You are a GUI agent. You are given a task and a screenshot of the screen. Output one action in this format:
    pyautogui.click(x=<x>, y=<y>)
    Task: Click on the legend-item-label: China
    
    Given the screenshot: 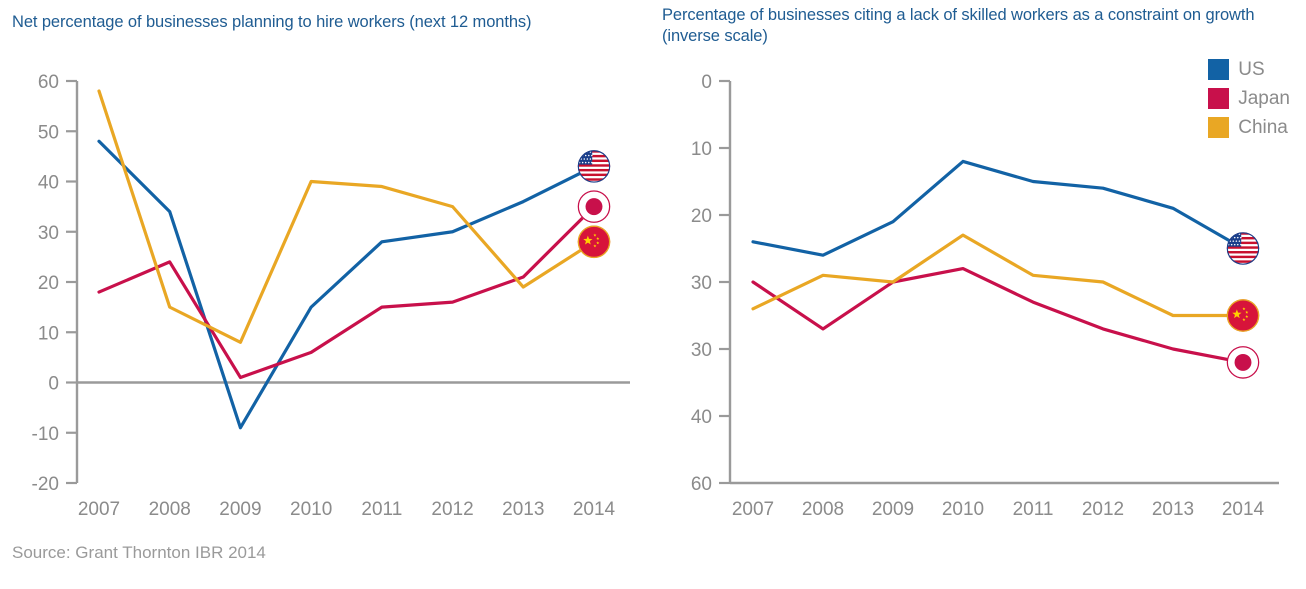 What is the action you would take?
    pyautogui.click(x=1263, y=127)
    